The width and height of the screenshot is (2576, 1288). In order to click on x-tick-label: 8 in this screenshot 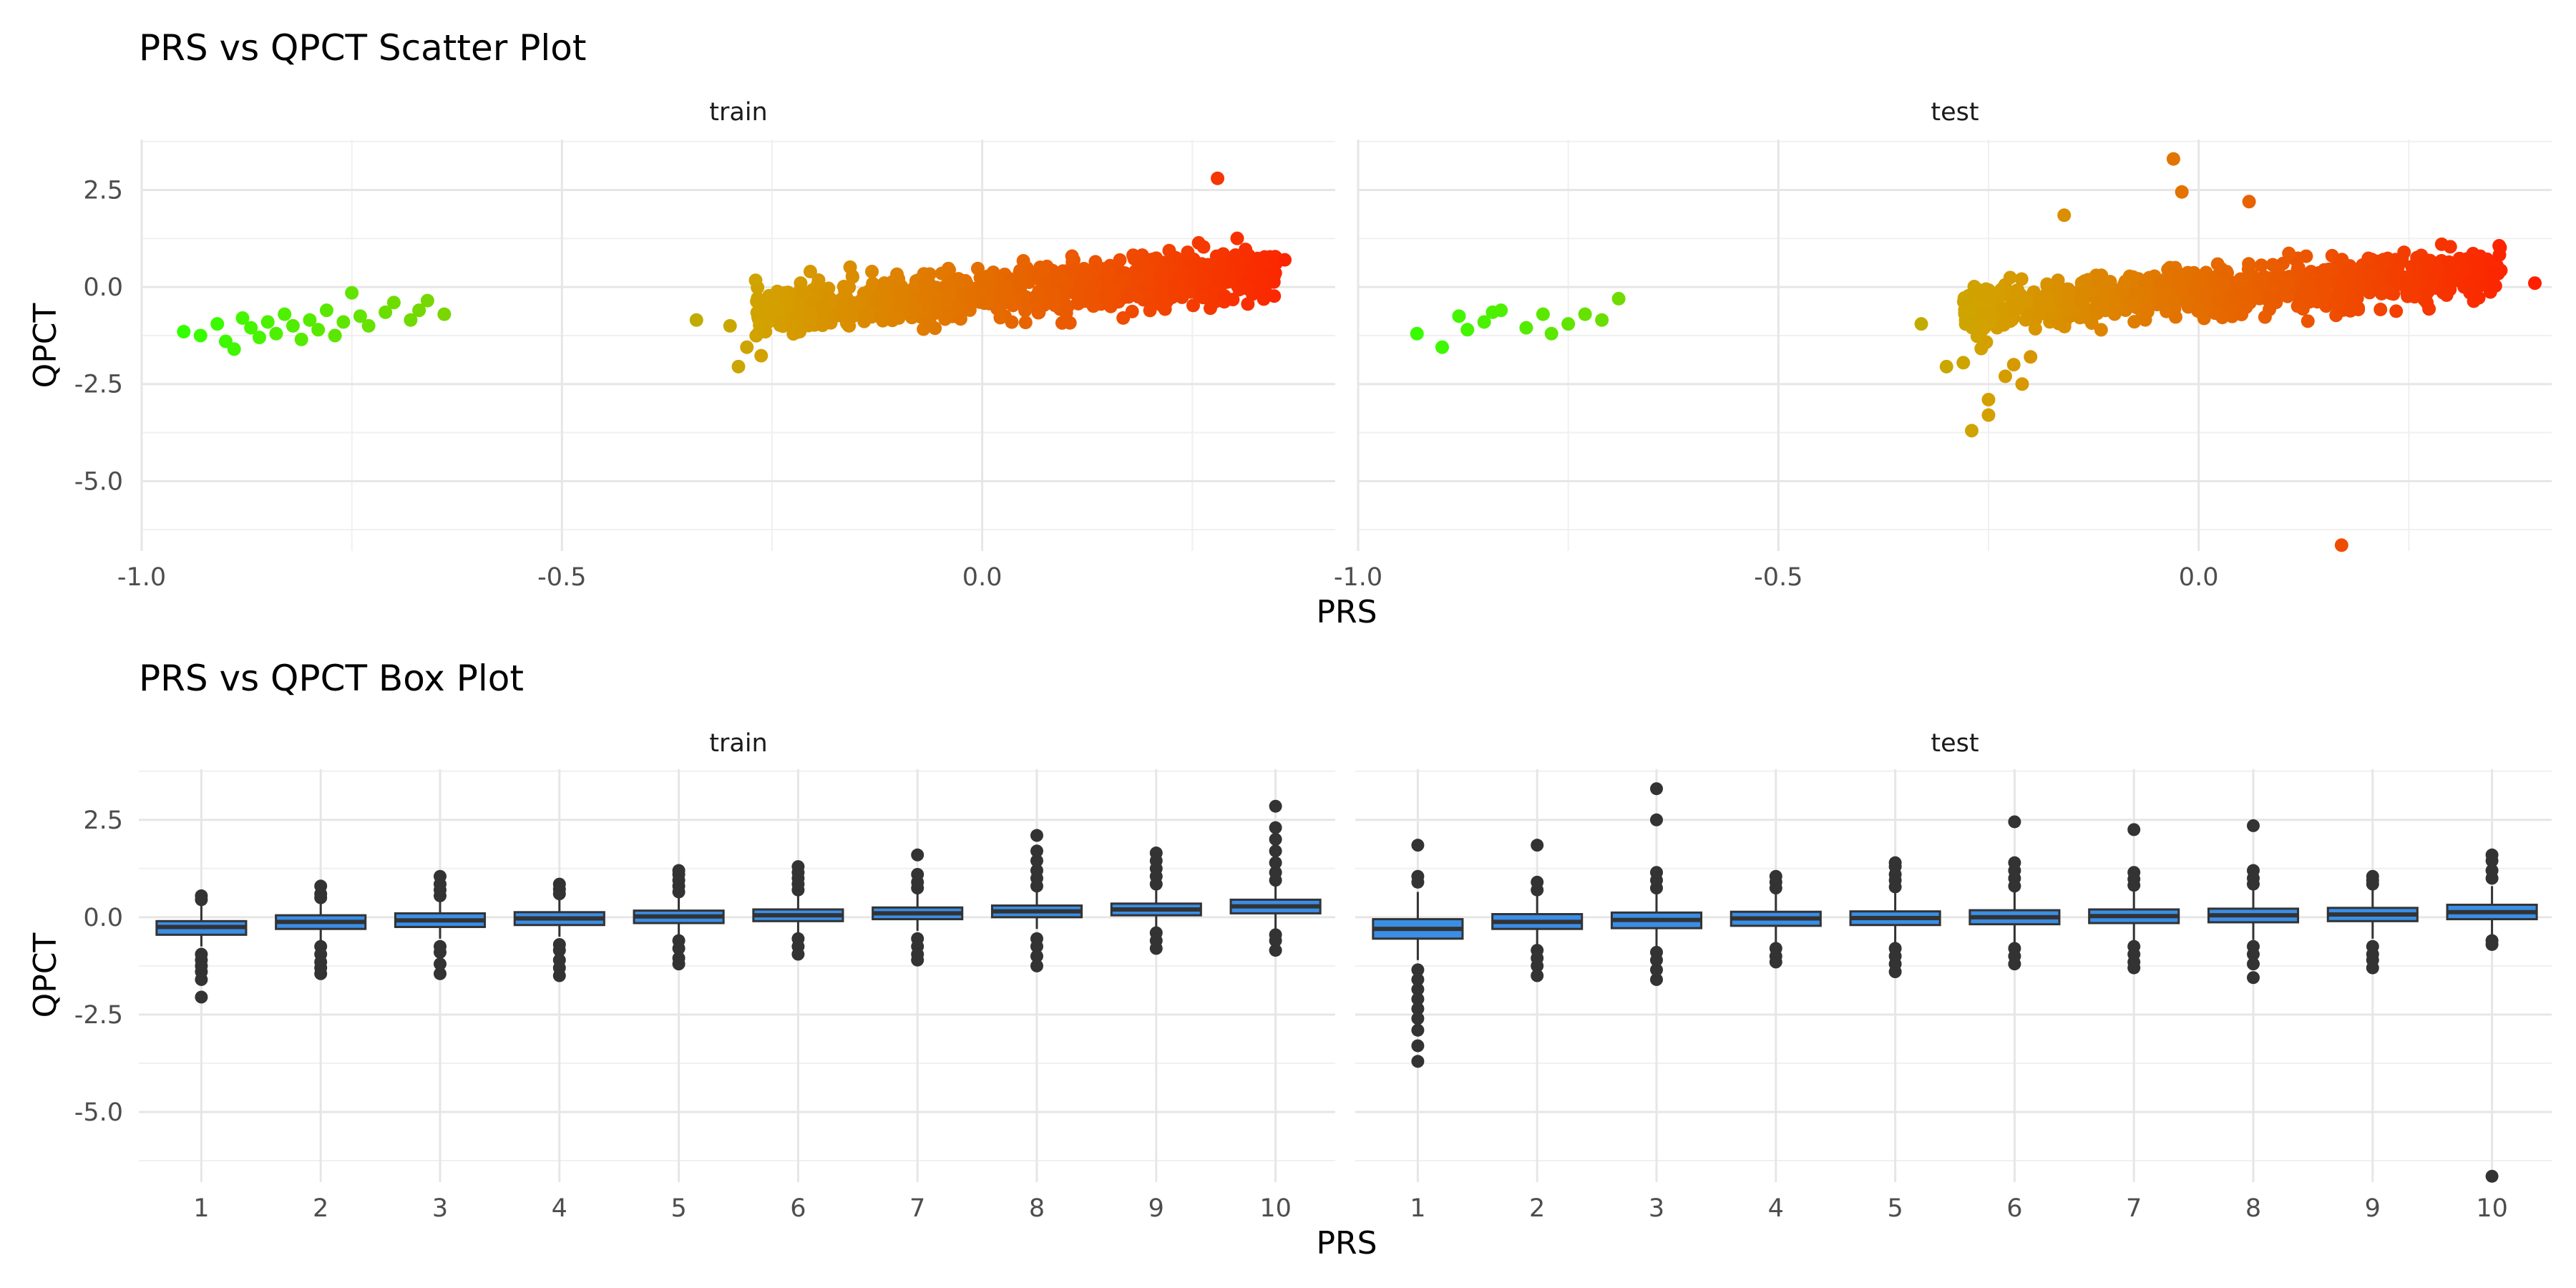, I will do `click(1037, 1208)`.